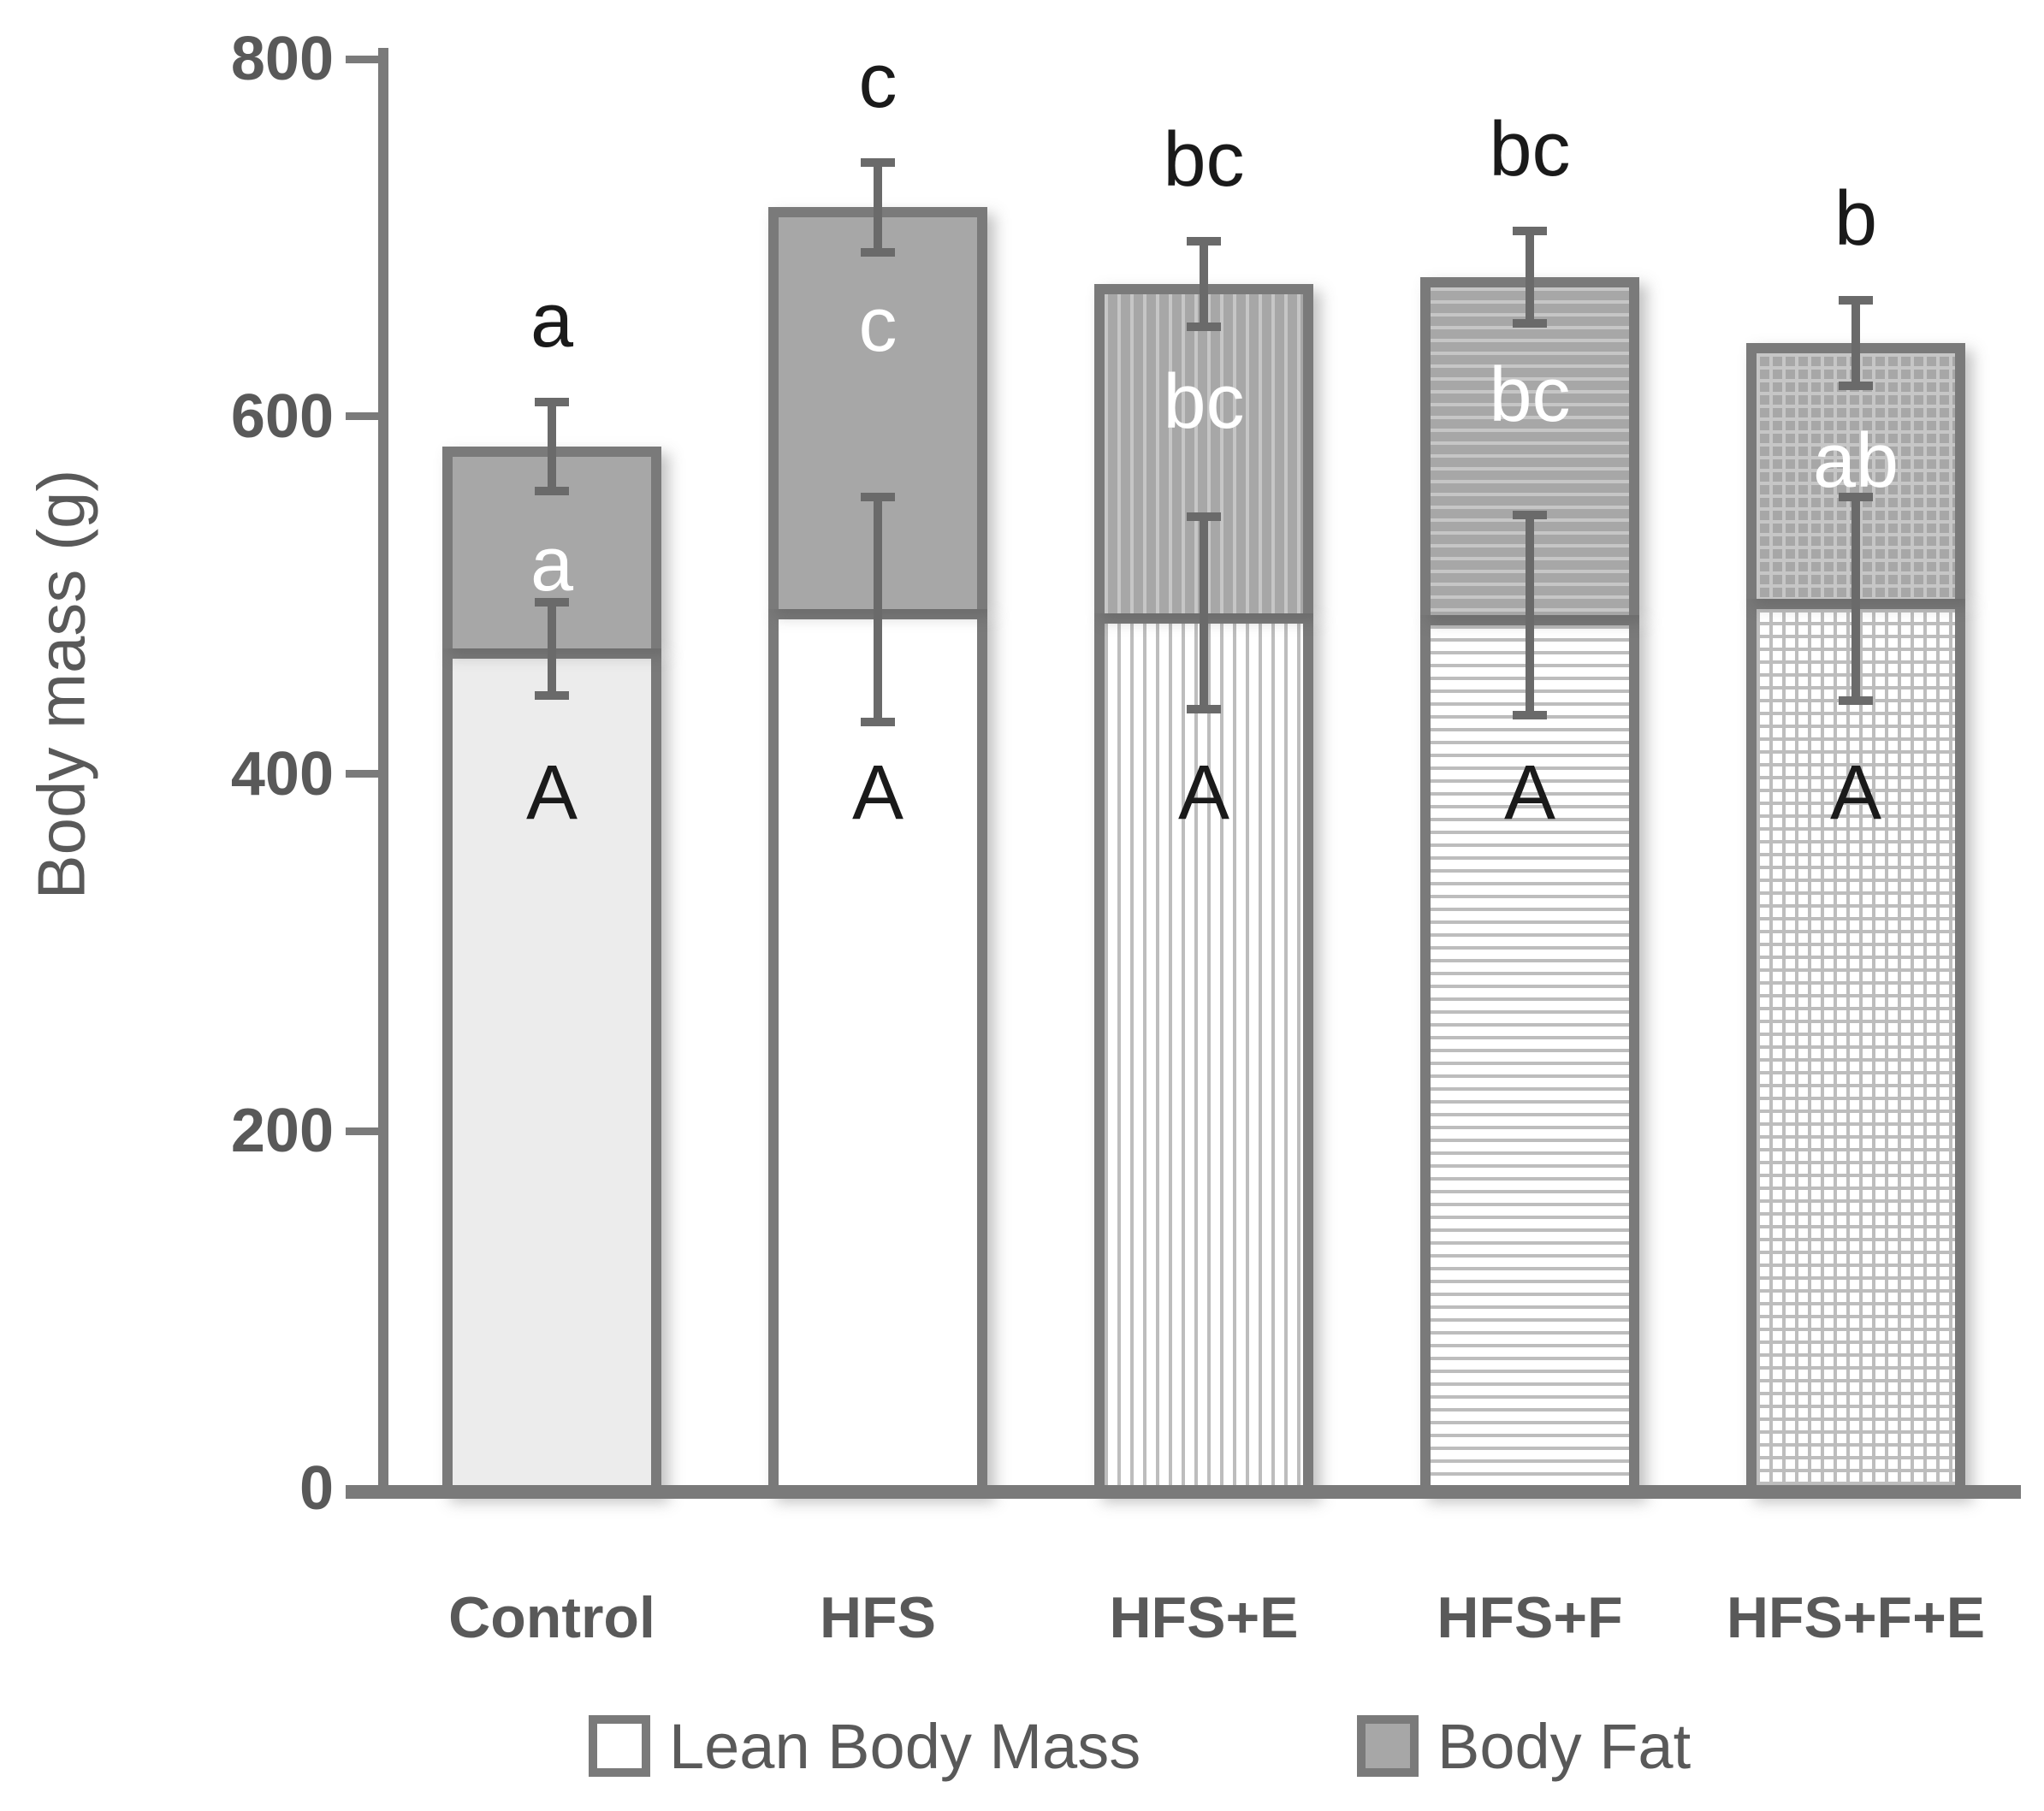  I want to click on error-bar-hfs-f-lean-top-cap, so click(1530, 514).